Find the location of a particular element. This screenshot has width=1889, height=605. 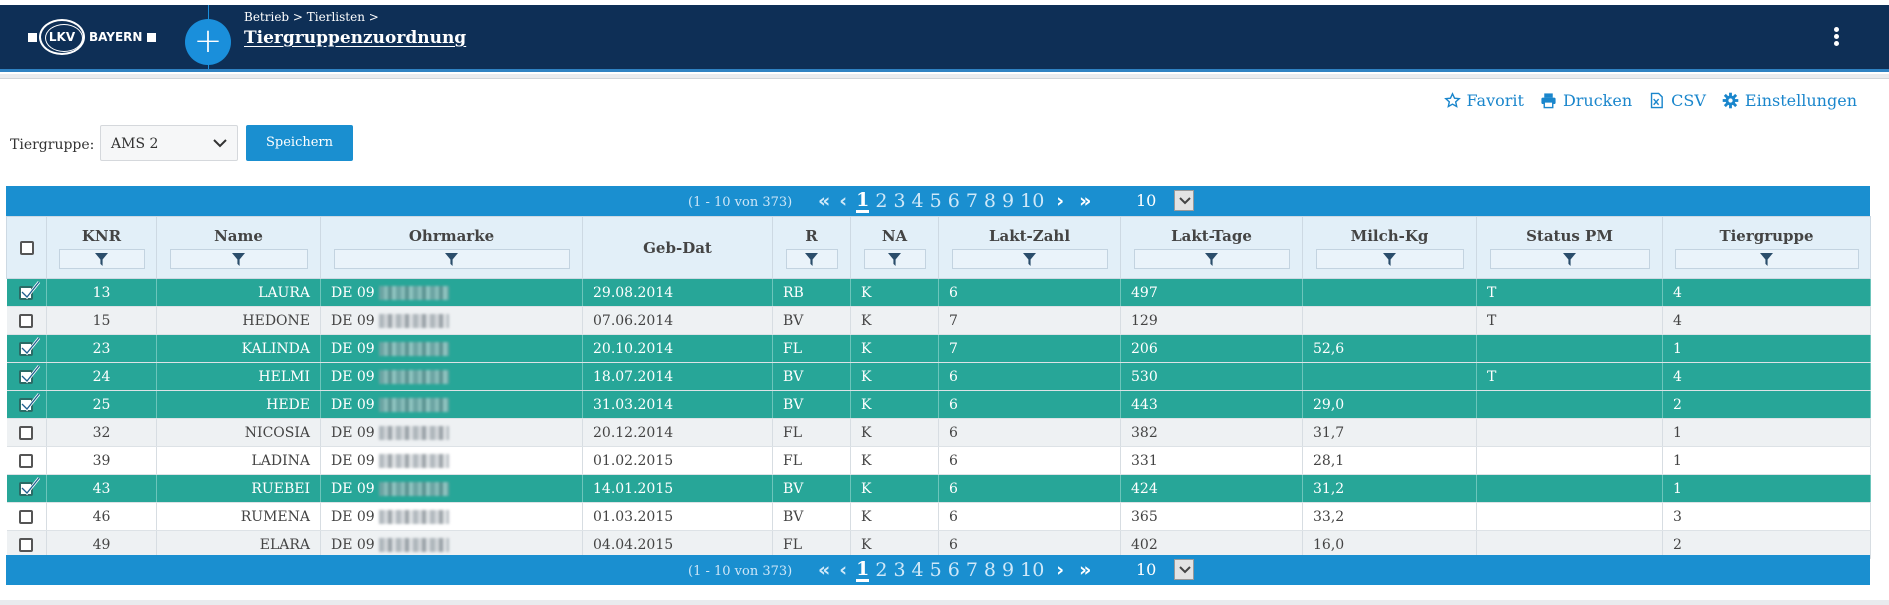

table-row: 15 HEDONE DE 09 07.06.2014 BV K 7 129 T 4 is located at coordinates (938, 320).